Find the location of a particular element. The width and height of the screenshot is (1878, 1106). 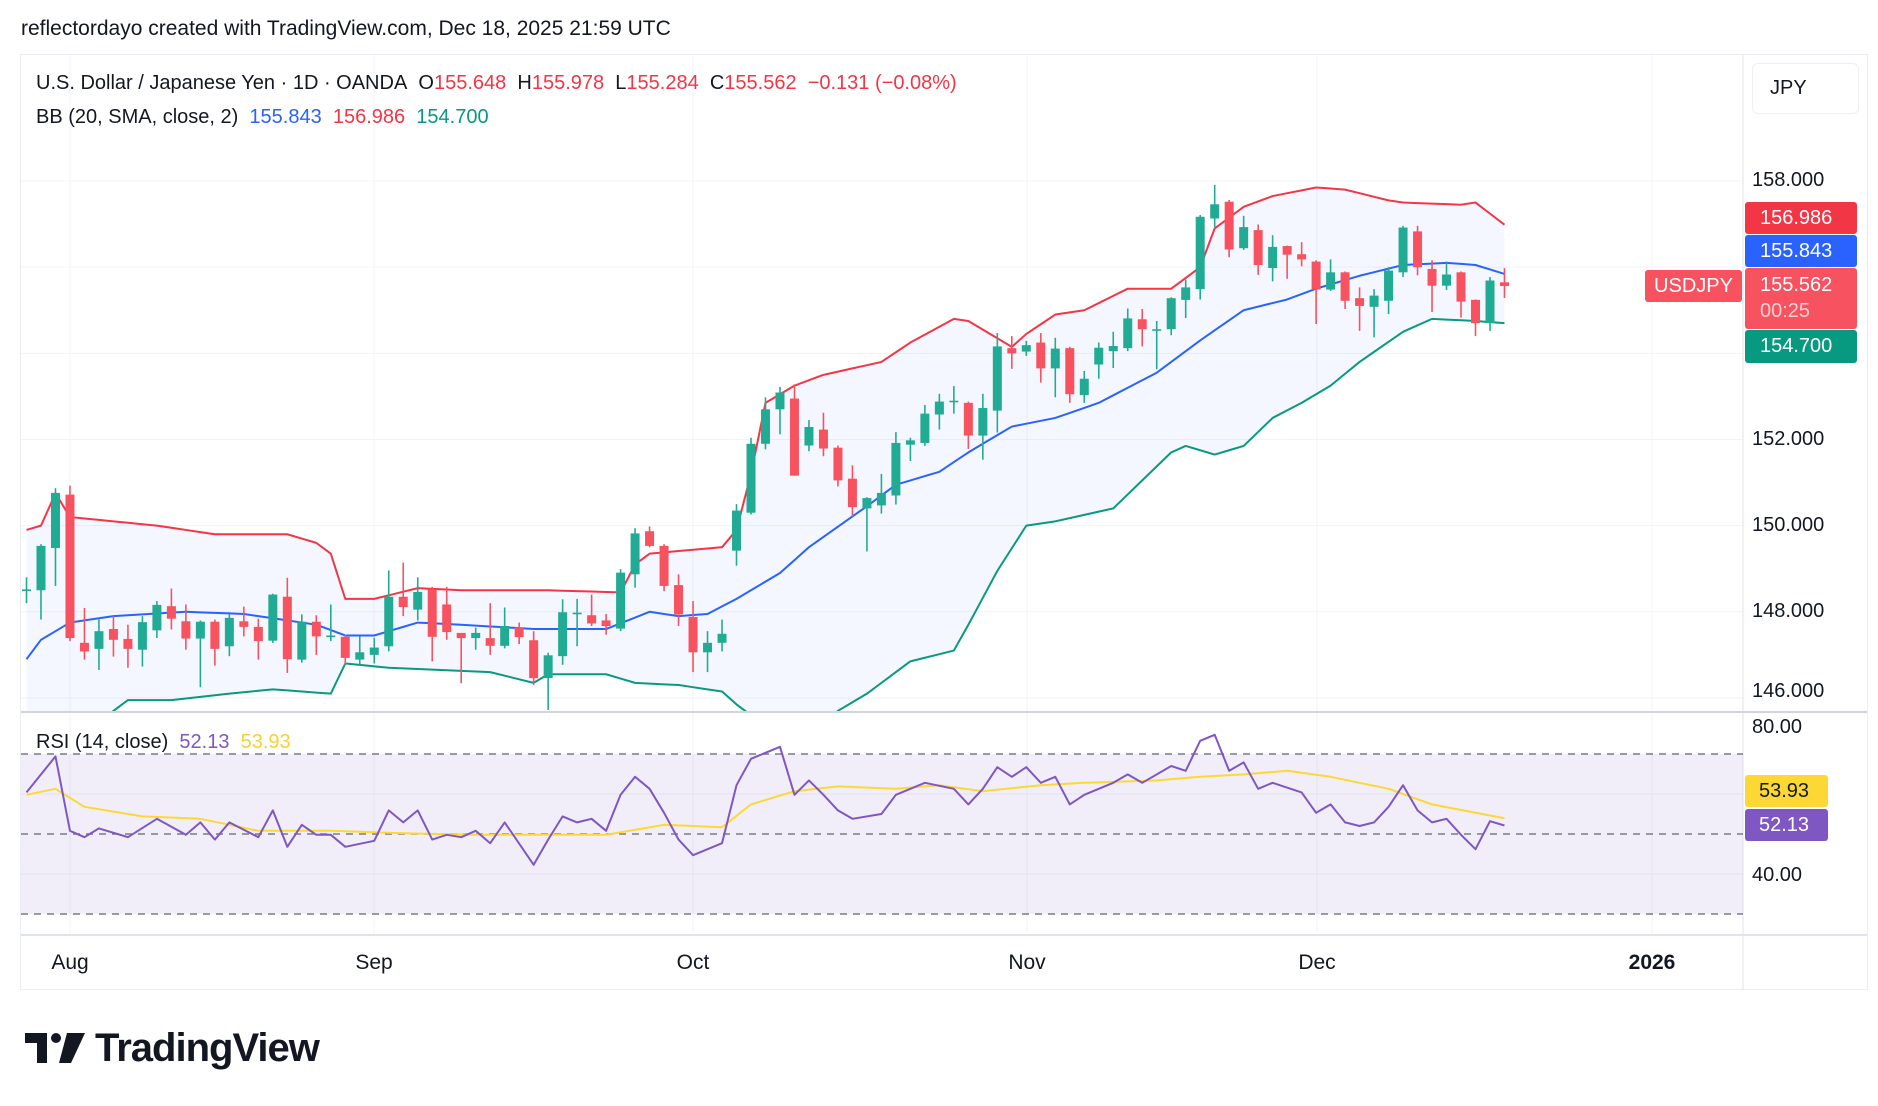

tradingview-logo: TradingView is located at coordinates (172, 1048).